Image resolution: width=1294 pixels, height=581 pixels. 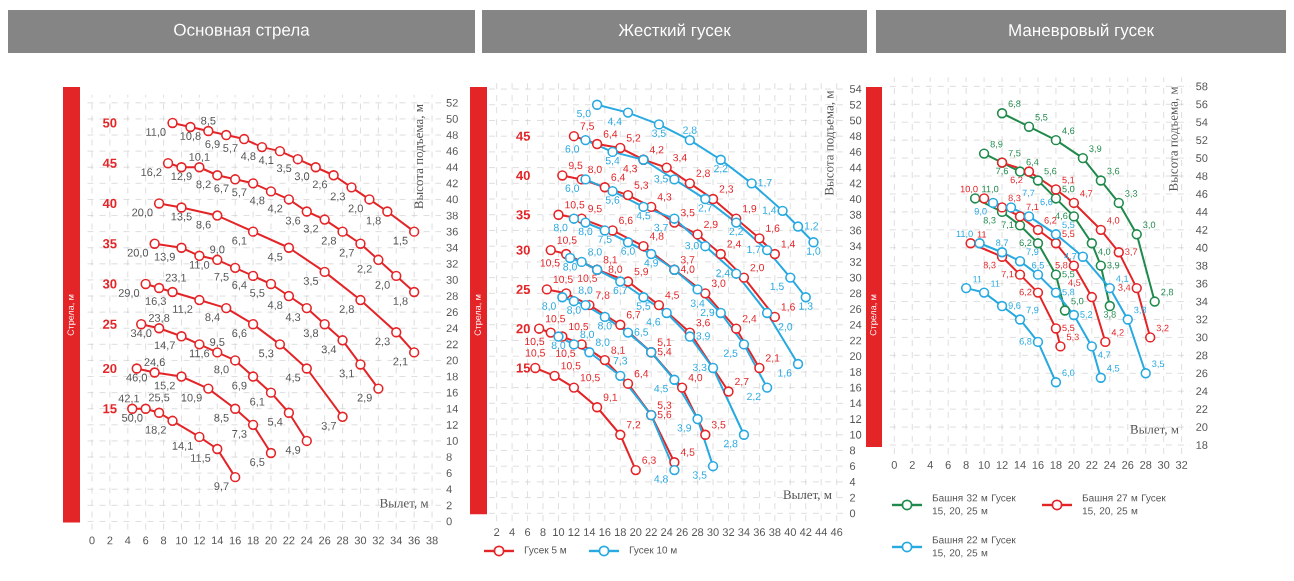 What do you see at coordinates (1201, 194) in the screenshot?
I see `y-tick-label: 46` at bounding box center [1201, 194].